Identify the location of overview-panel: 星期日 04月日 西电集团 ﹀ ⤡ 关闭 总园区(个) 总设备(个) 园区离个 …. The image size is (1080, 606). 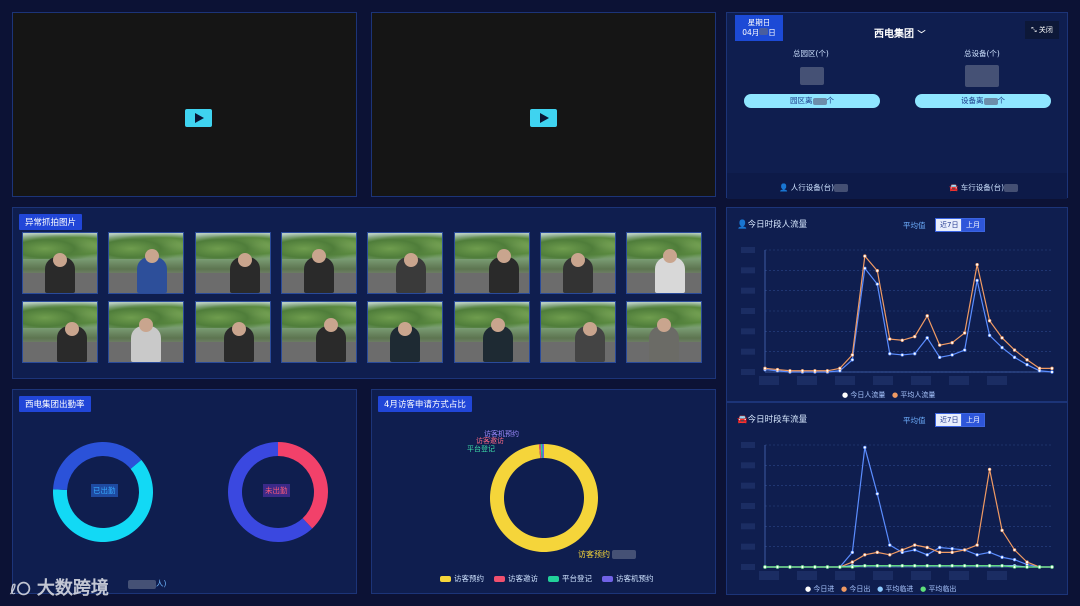
(897, 105).